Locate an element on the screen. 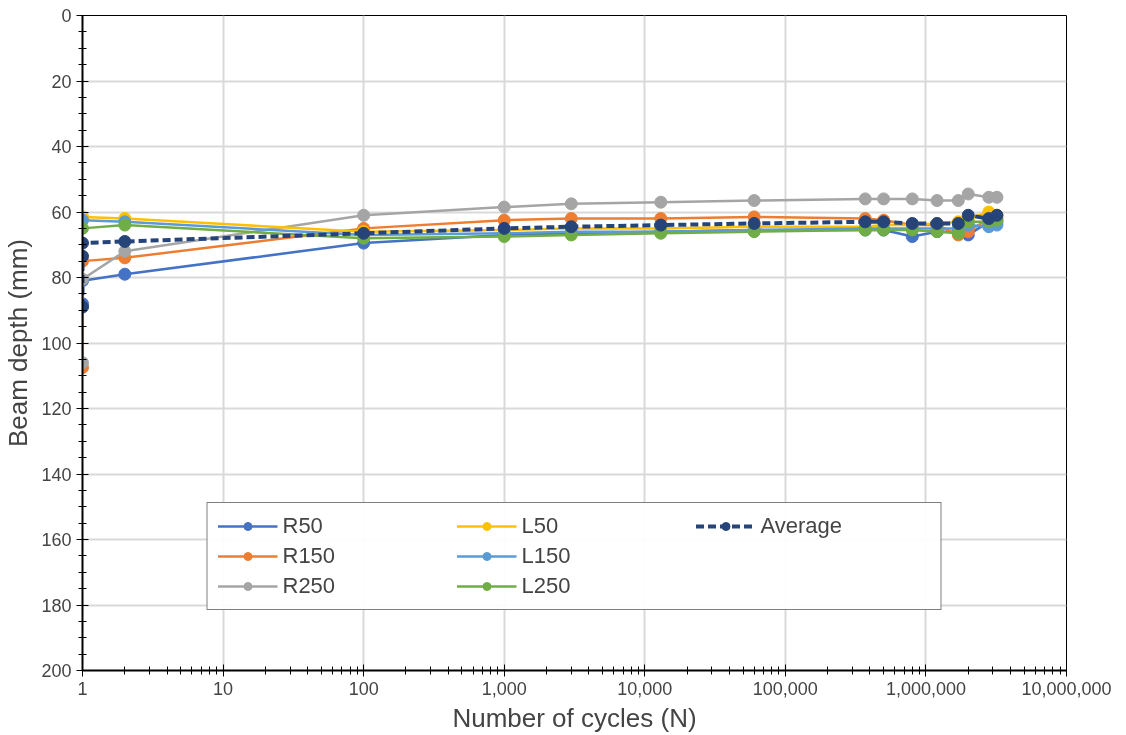  y-tick-label: 180 is located at coordinates (56, 605).